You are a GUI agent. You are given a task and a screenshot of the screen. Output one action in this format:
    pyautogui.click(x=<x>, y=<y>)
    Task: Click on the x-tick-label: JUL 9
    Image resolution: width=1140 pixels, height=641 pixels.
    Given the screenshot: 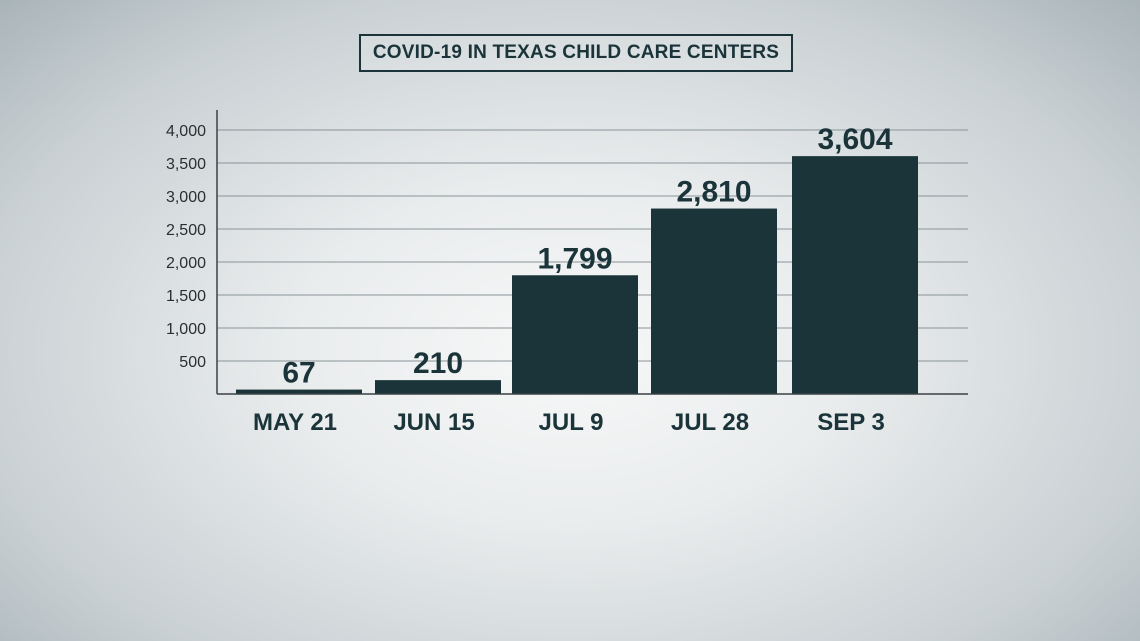 What is the action you would take?
    pyautogui.click(x=571, y=422)
    